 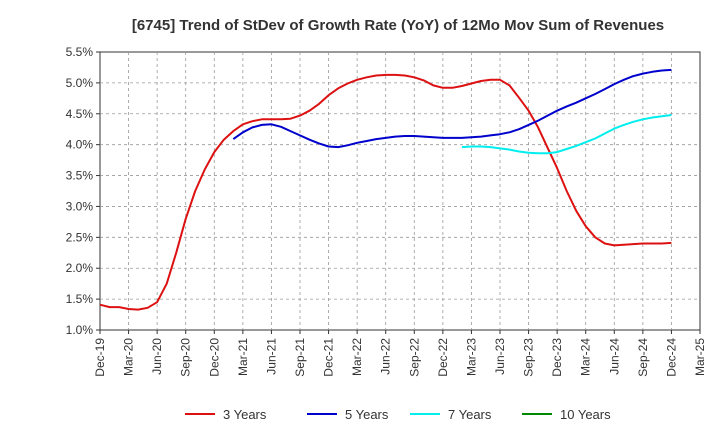 I want to click on y-axis-ticks: 1.0% 1.5% 2.0% 2.5% 3.0% 3.5% 4.0% 4.5% 5.0% 5.5%, so click(x=83, y=191).